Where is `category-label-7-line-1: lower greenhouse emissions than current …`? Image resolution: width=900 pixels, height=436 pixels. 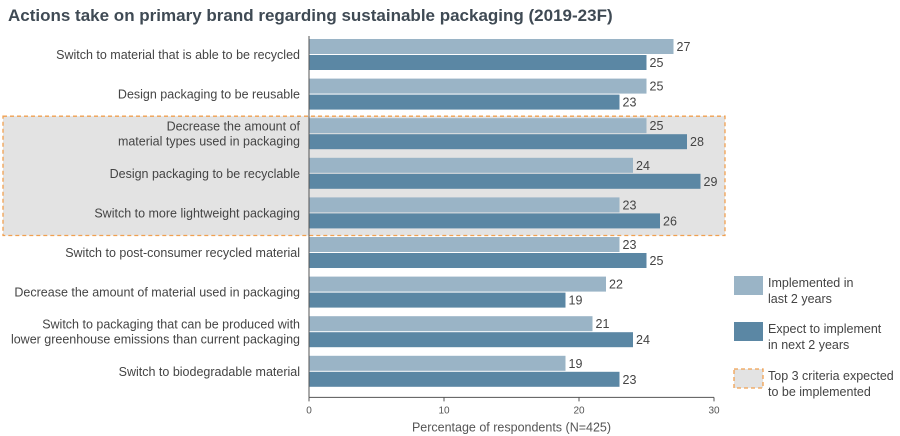
category-label-7-line-1: lower greenhouse emissions than current … is located at coordinates (155, 340).